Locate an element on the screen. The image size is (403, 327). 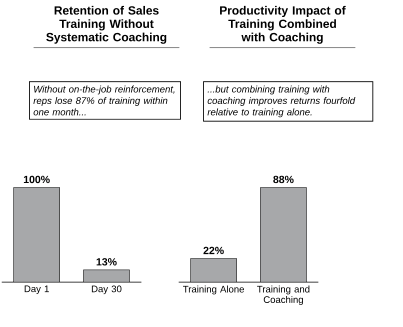
data-label: 88% is located at coordinates (283, 180).